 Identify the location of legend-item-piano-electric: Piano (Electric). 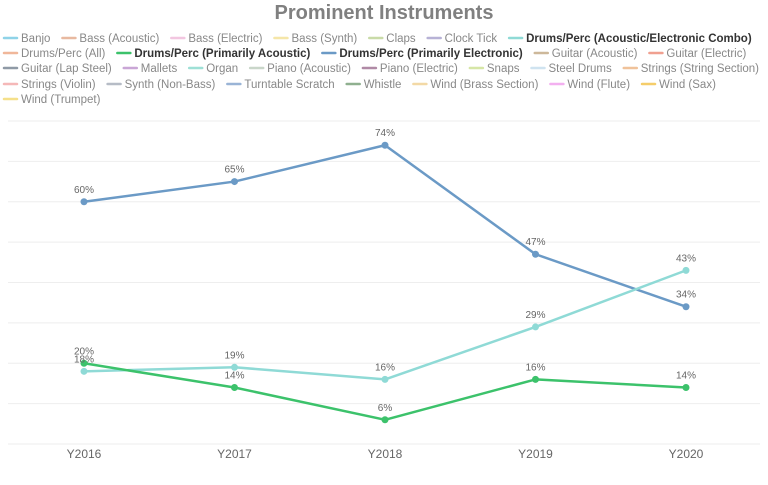
(409, 69).